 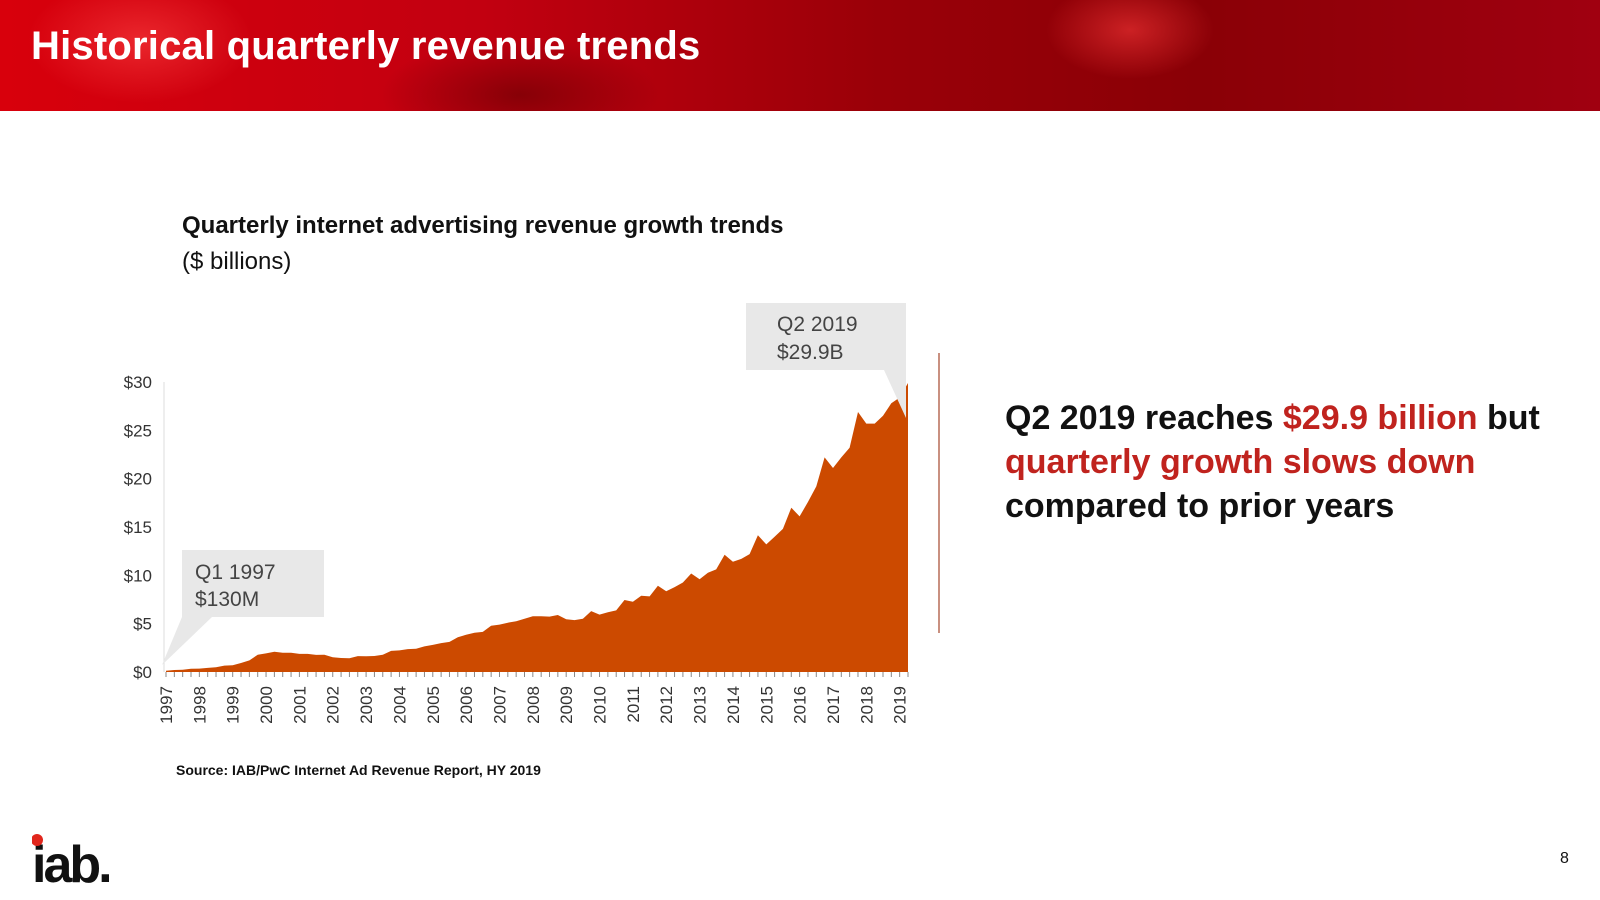 I want to click on callout-q2-2019-value: $29.9B, so click(x=810, y=352).